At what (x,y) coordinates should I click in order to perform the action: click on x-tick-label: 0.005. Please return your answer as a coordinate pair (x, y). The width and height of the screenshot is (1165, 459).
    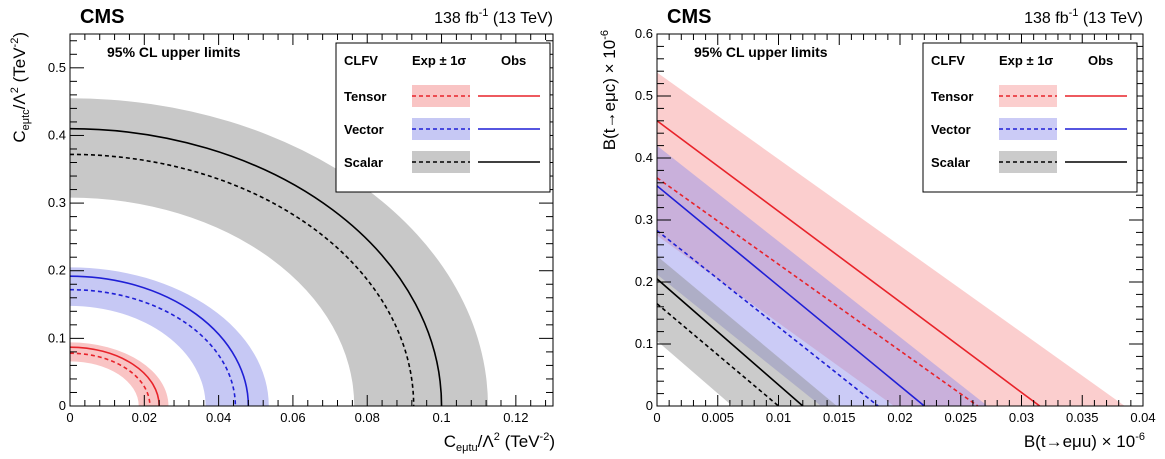
    Looking at the image, I should click on (717, 417).